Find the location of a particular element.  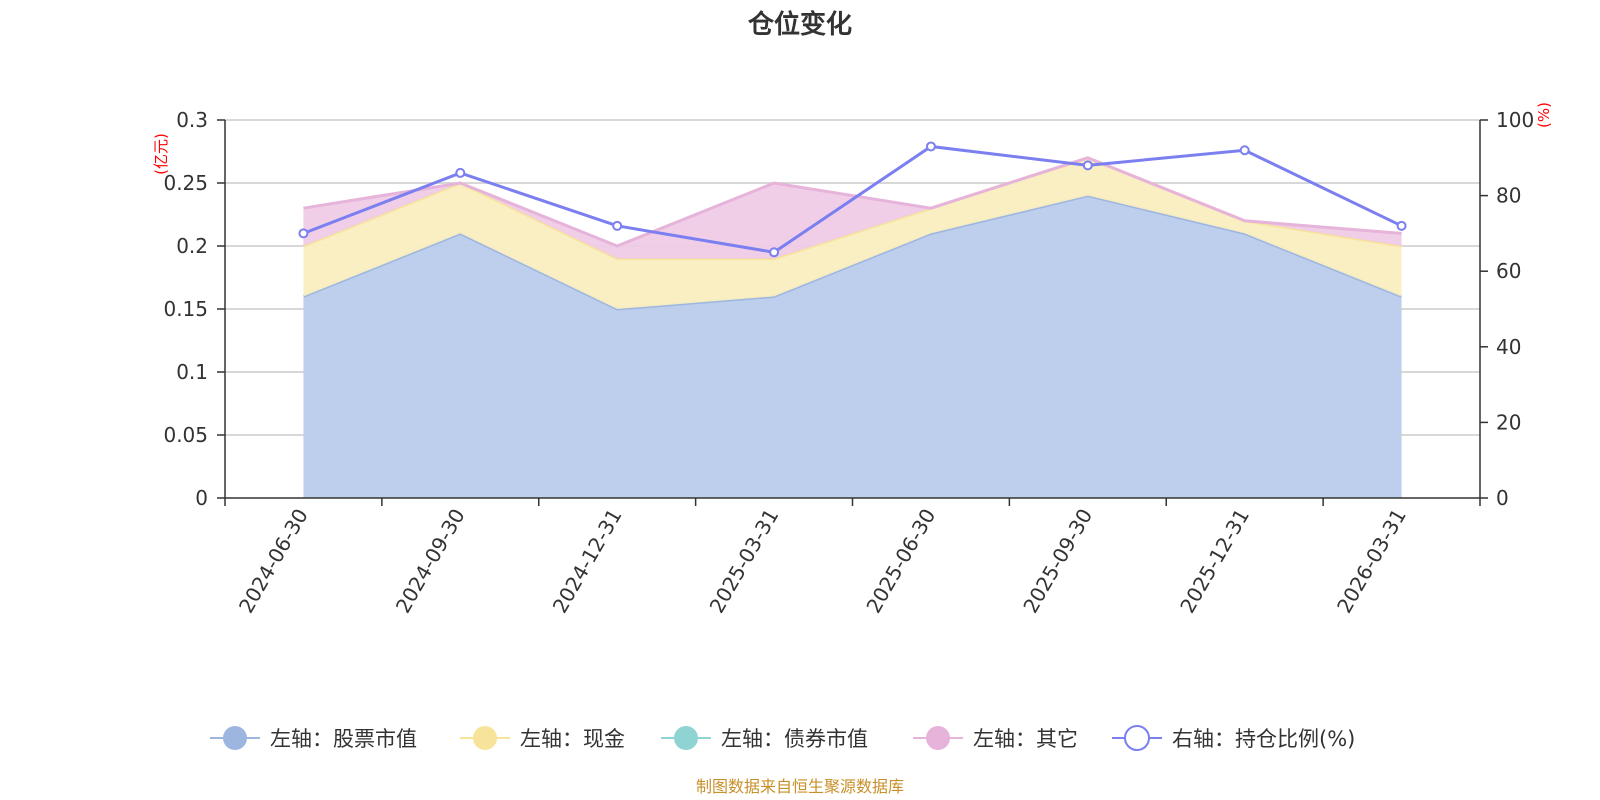

right-axis-tick-label: 40 is located at coordinates (1508, 347).